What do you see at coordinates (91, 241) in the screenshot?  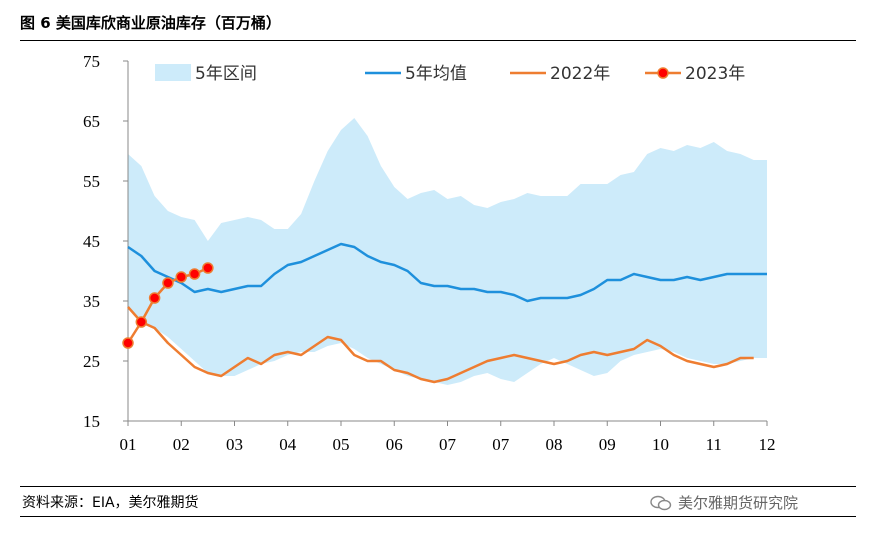 I see `y-tick-label: 45` at bounding box center [91, 241].